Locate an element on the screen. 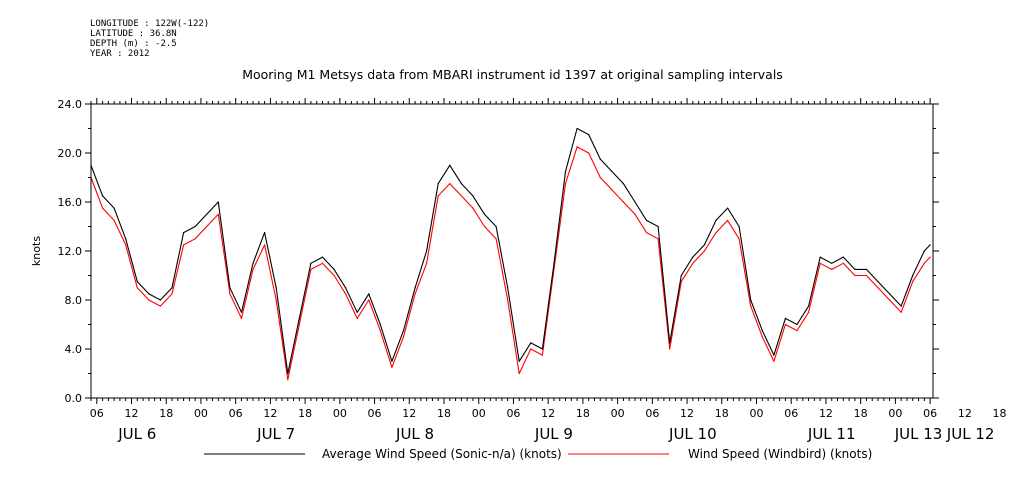 The image size is (1009, 504). day-label: JUL 13 is located at coordinates (918, 434).